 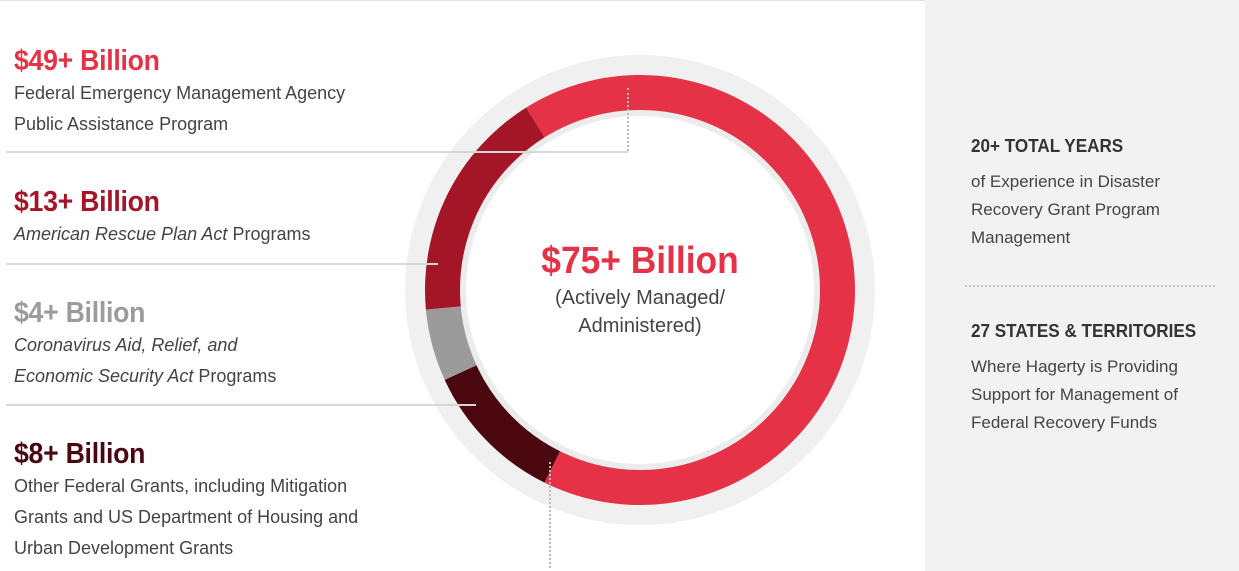 What do you see at coordinates (1021, 237) in the screenshot?
I see `text-line: Management` at bounding box center [1021, 237].